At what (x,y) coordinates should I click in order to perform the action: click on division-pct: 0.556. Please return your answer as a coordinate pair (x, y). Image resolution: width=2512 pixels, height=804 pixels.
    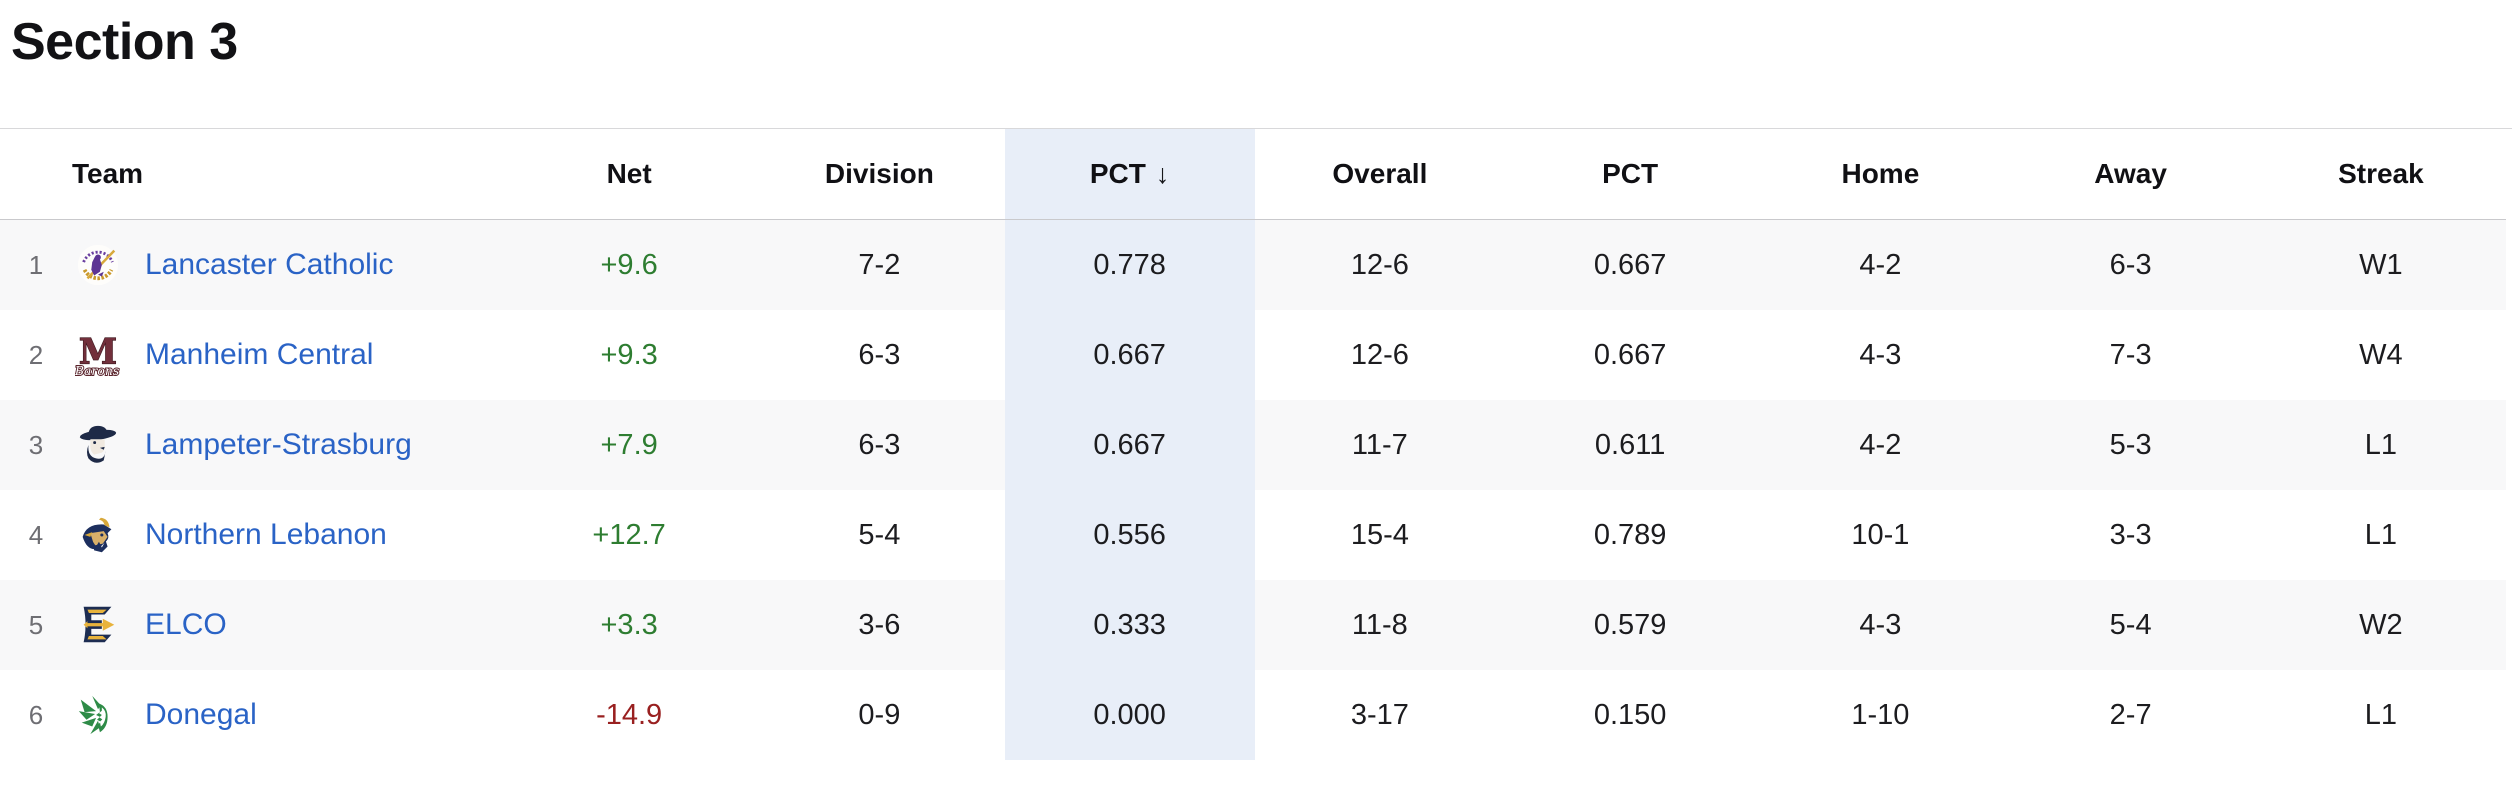
    Looking at the image, I should click on (1129, 535).